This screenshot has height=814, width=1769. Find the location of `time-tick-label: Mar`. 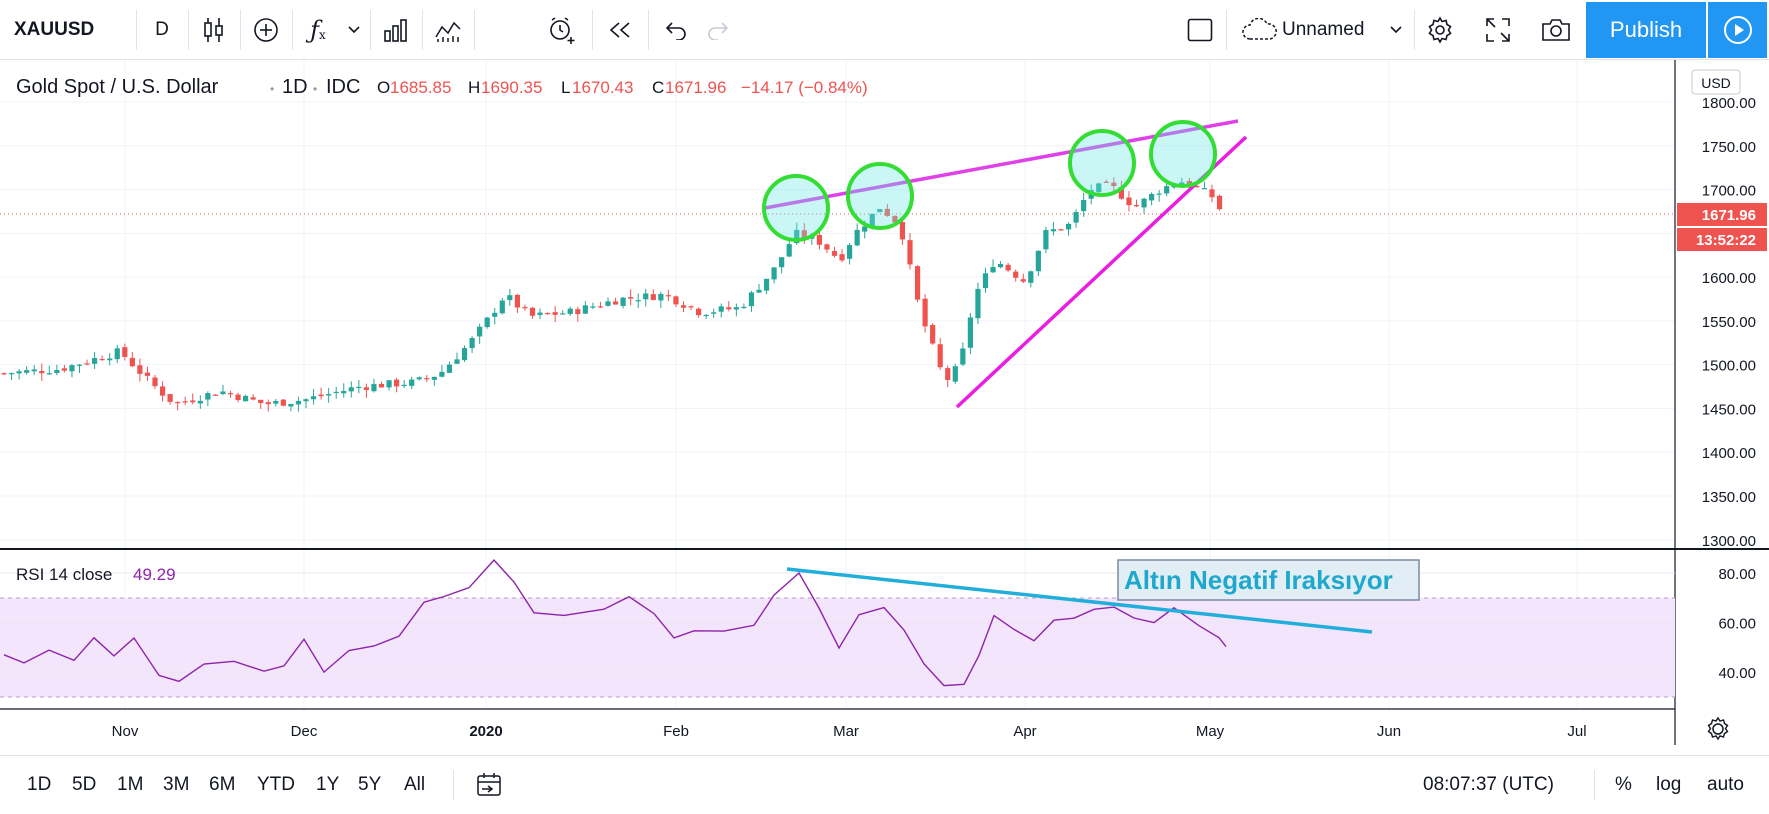

time-tick-label: Mar is located at coordinates (846, 731).